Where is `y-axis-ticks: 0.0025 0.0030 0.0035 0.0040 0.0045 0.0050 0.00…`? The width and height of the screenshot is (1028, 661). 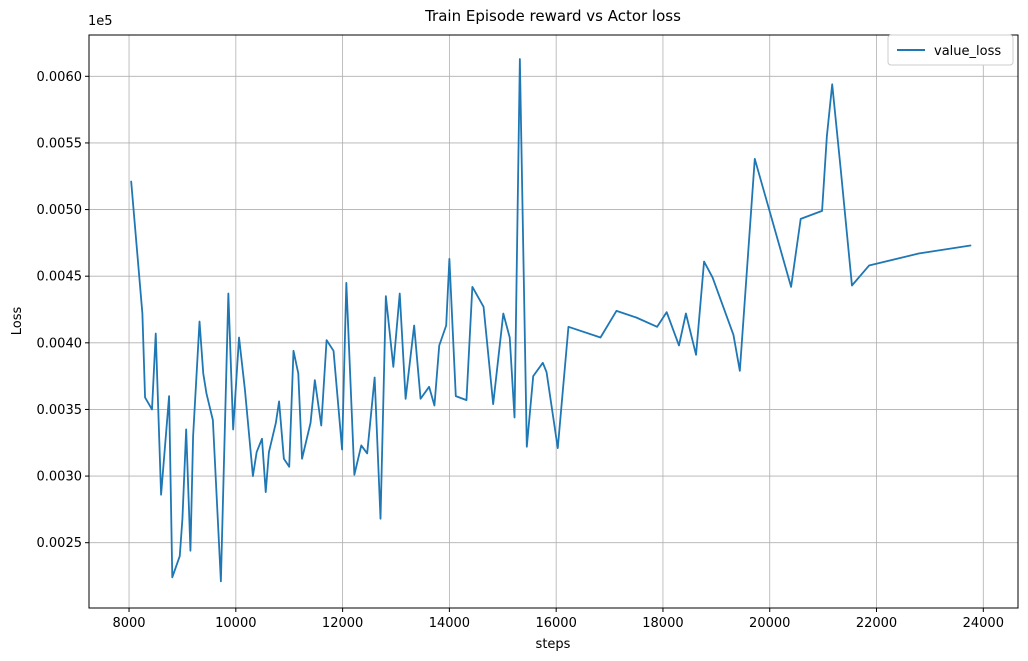
y-axis-ticks: 0.0025 0.0030 0.0035 0.0040 0.0045 0.0050 0.00… is located at coordinates (63, 310).